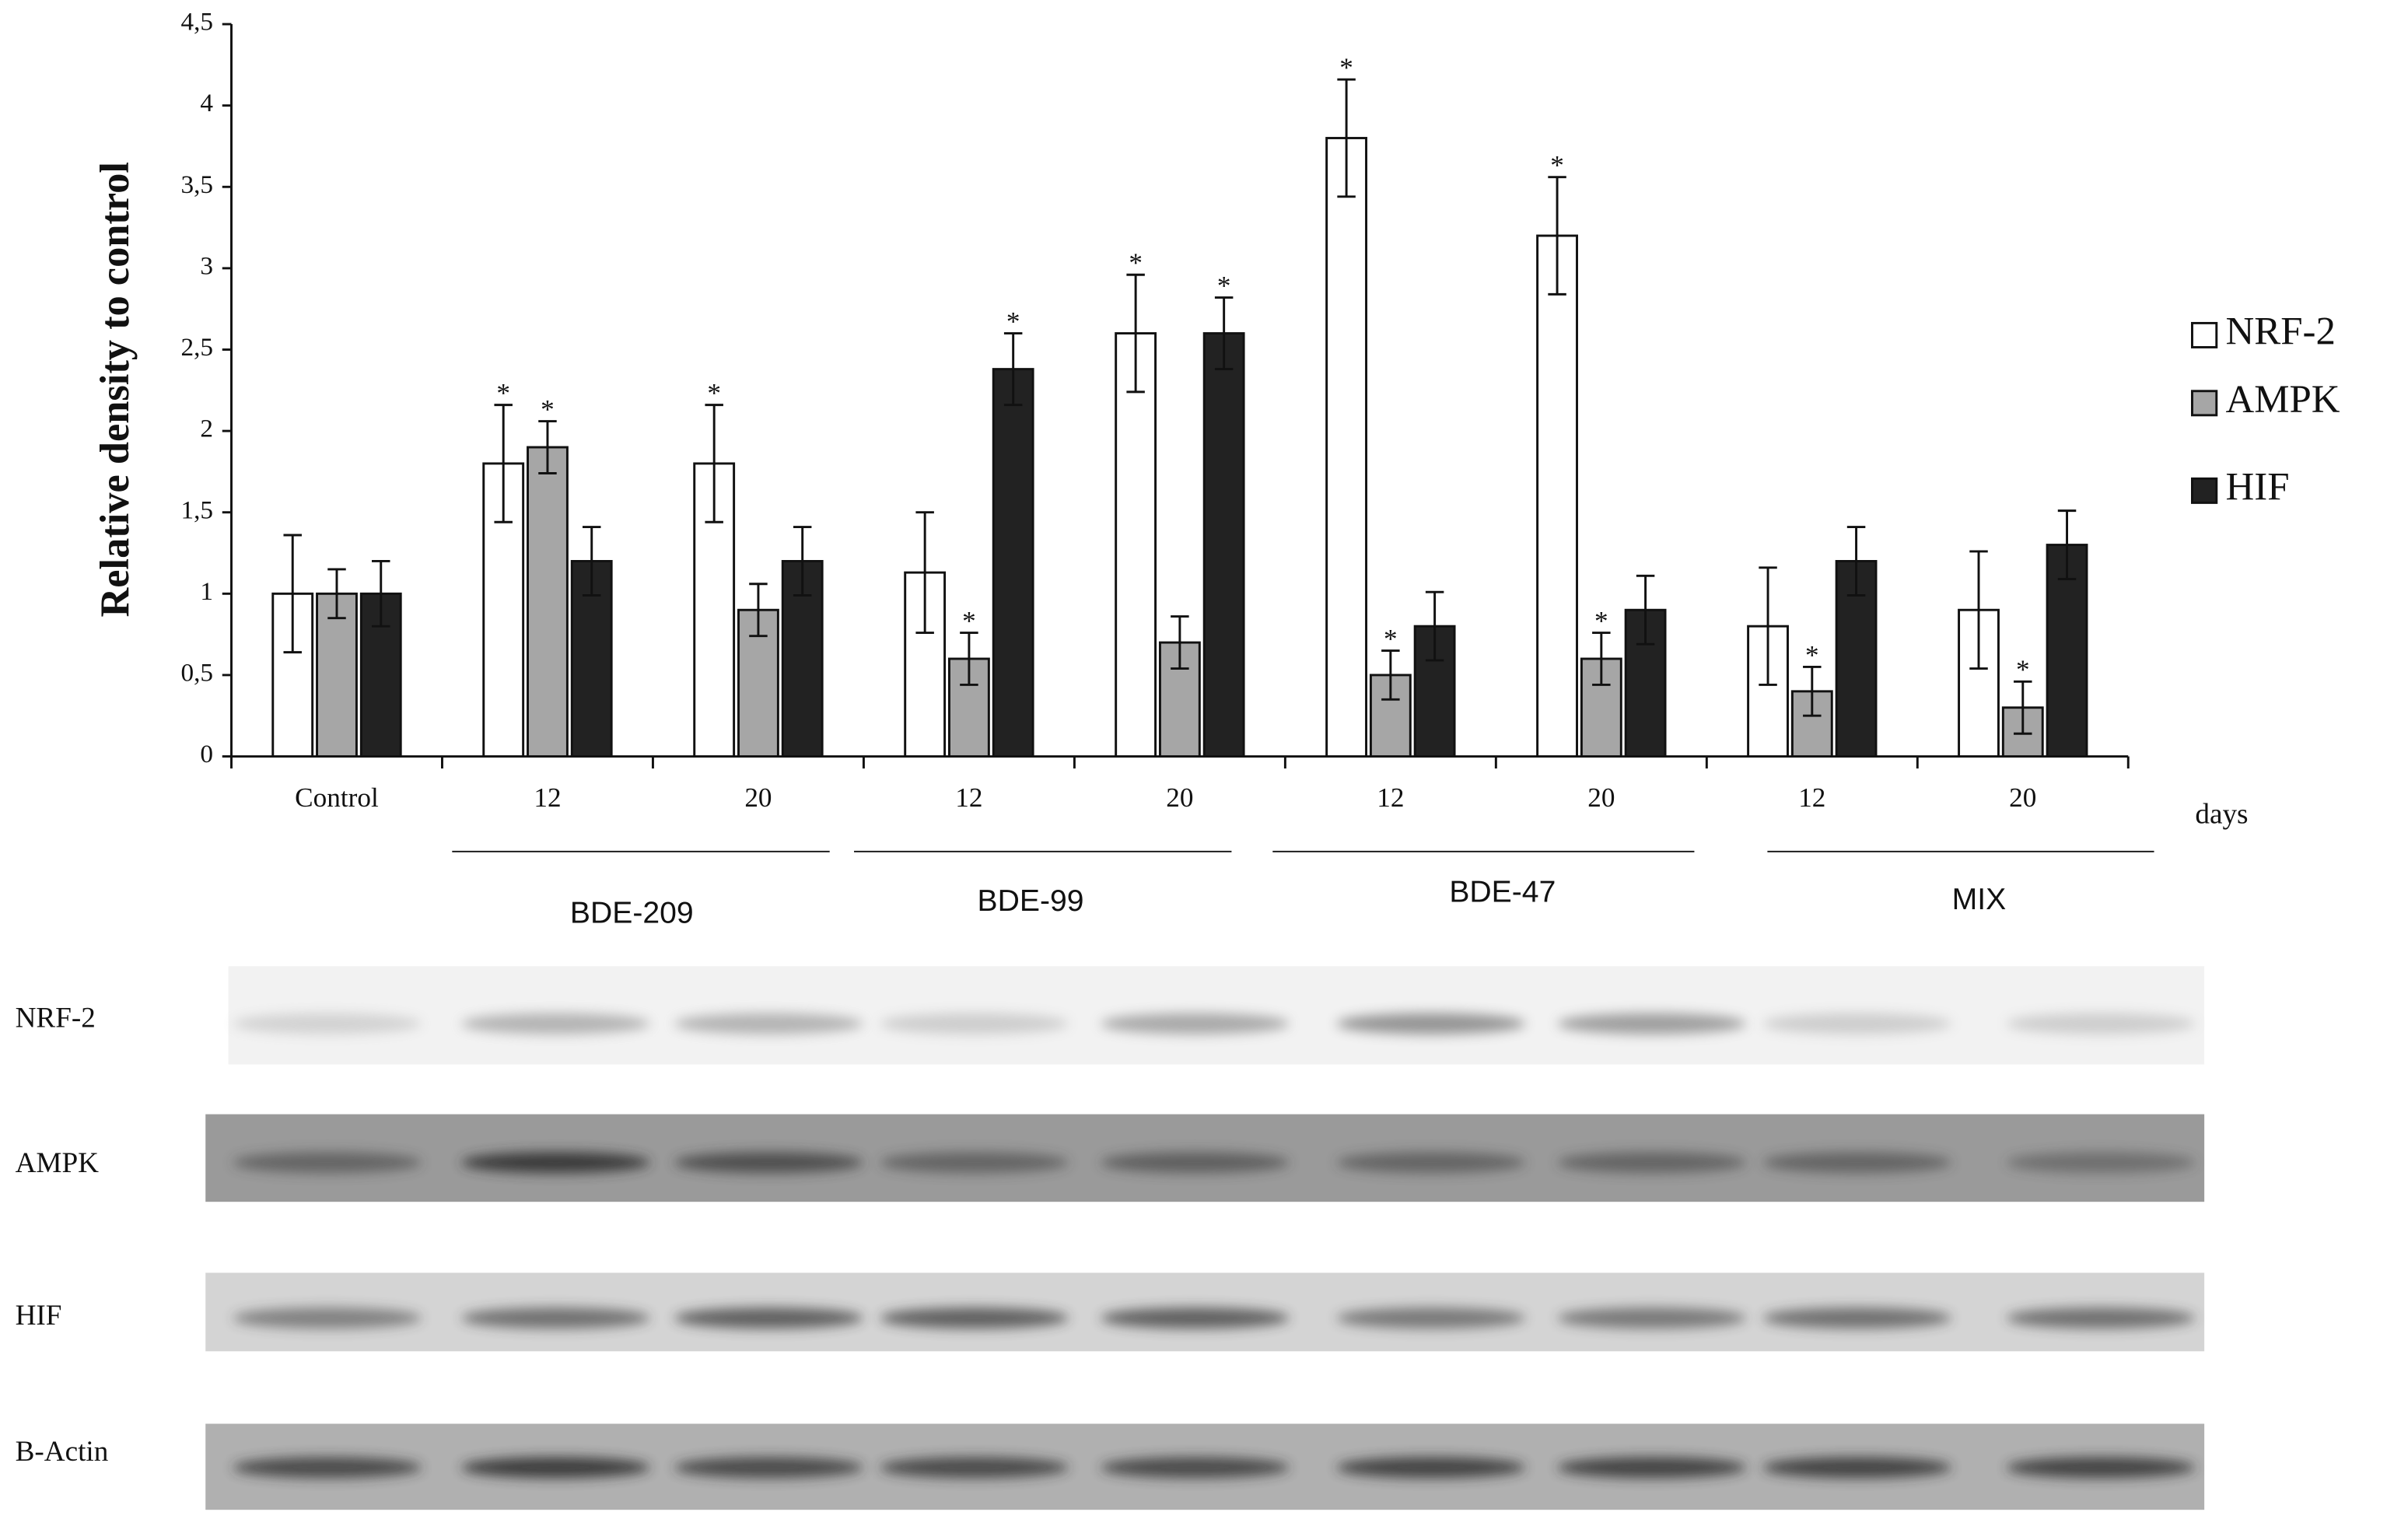 This screenshot has height=1540, width=2387. Describe the element at coordinates (197, 184) in the screenshot. I see `y-tick-label: 3,5` at that location.